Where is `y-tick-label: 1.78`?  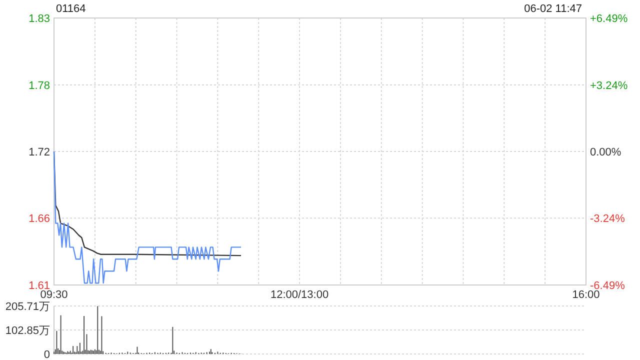 y-tick-label: 1.78 is located at coordinates (39, 86).